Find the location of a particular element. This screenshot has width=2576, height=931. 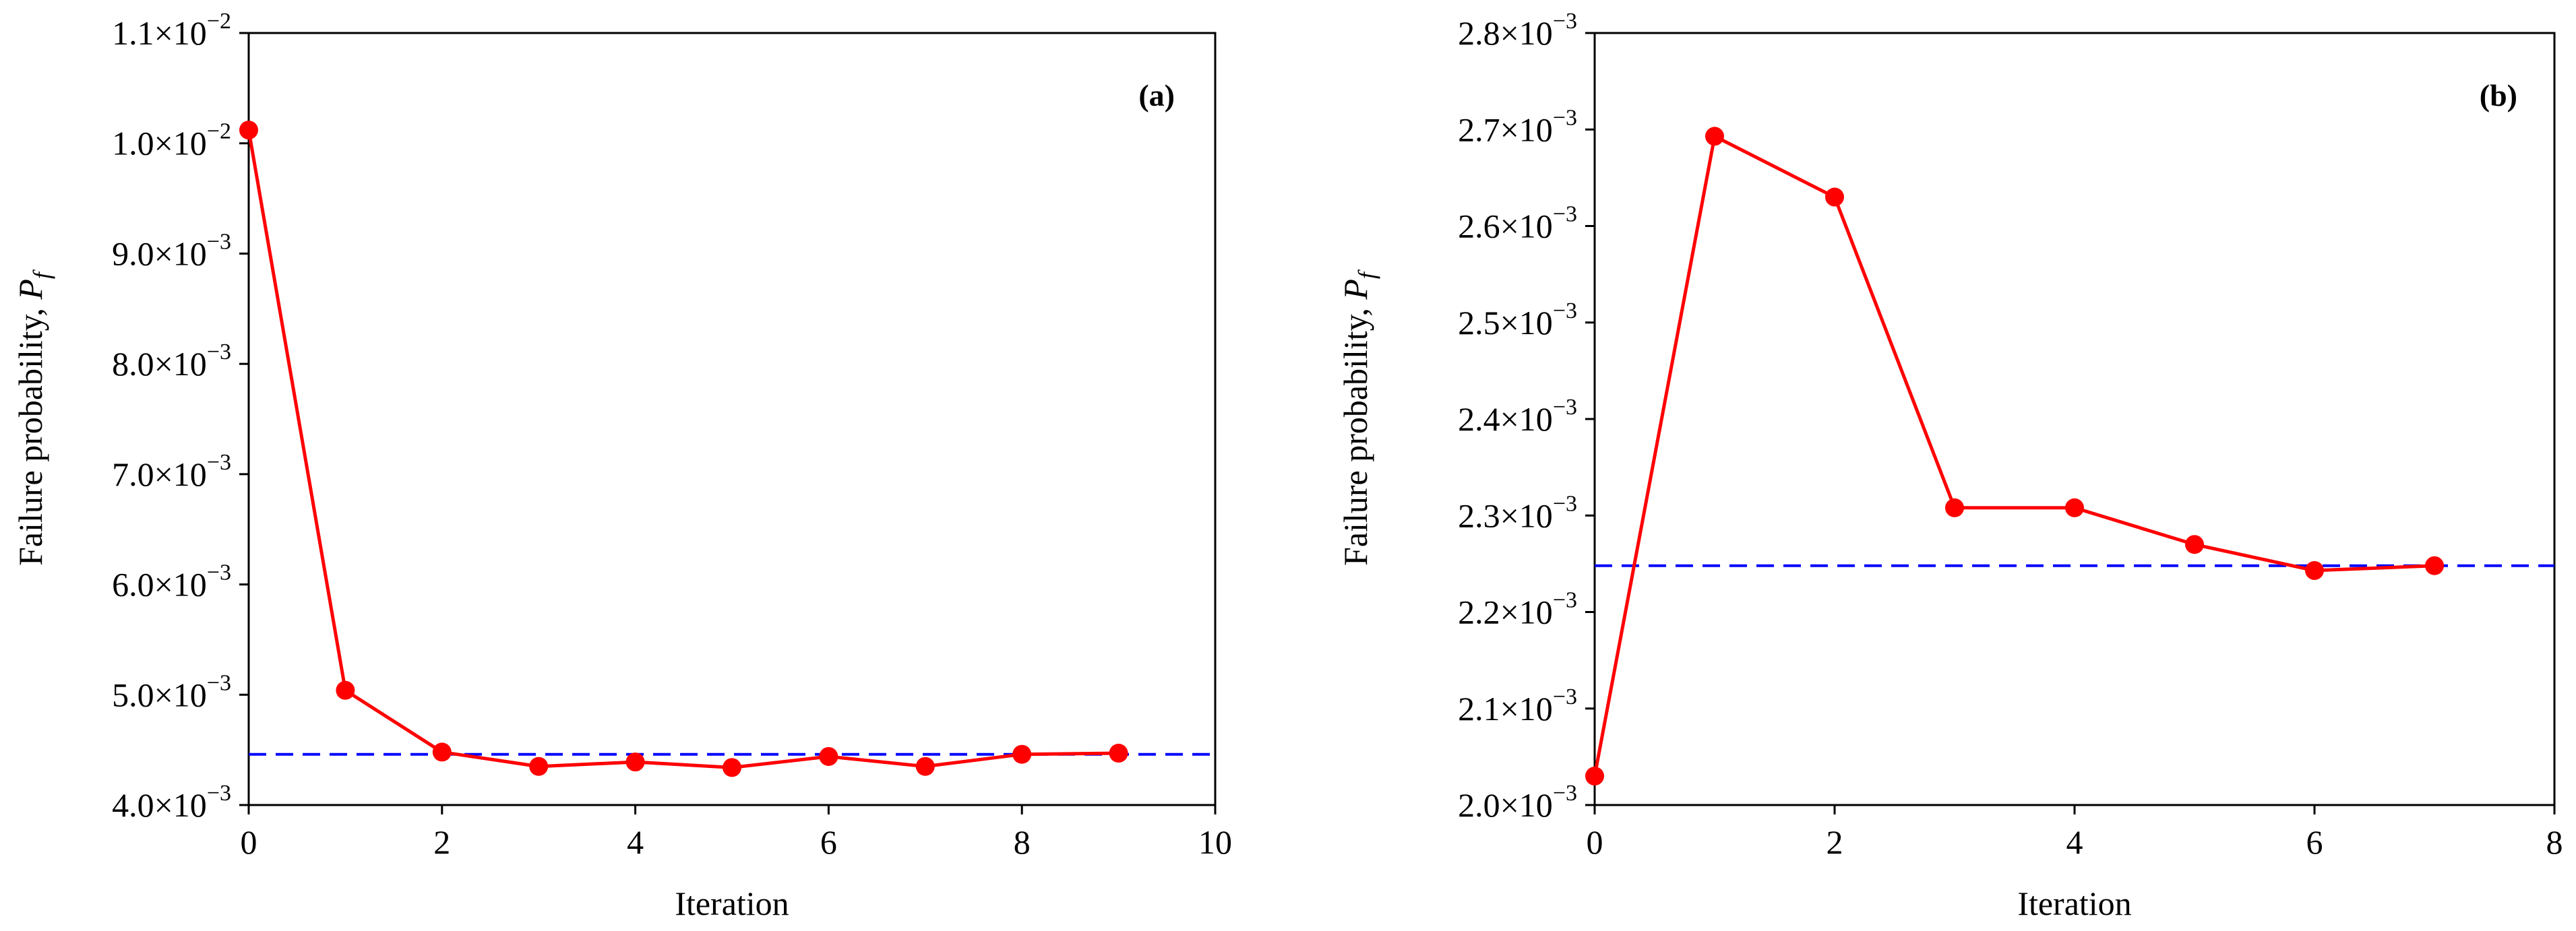

y-tick-label-b: 2.8×10⁻³ is located at coordinates (1517, 30).